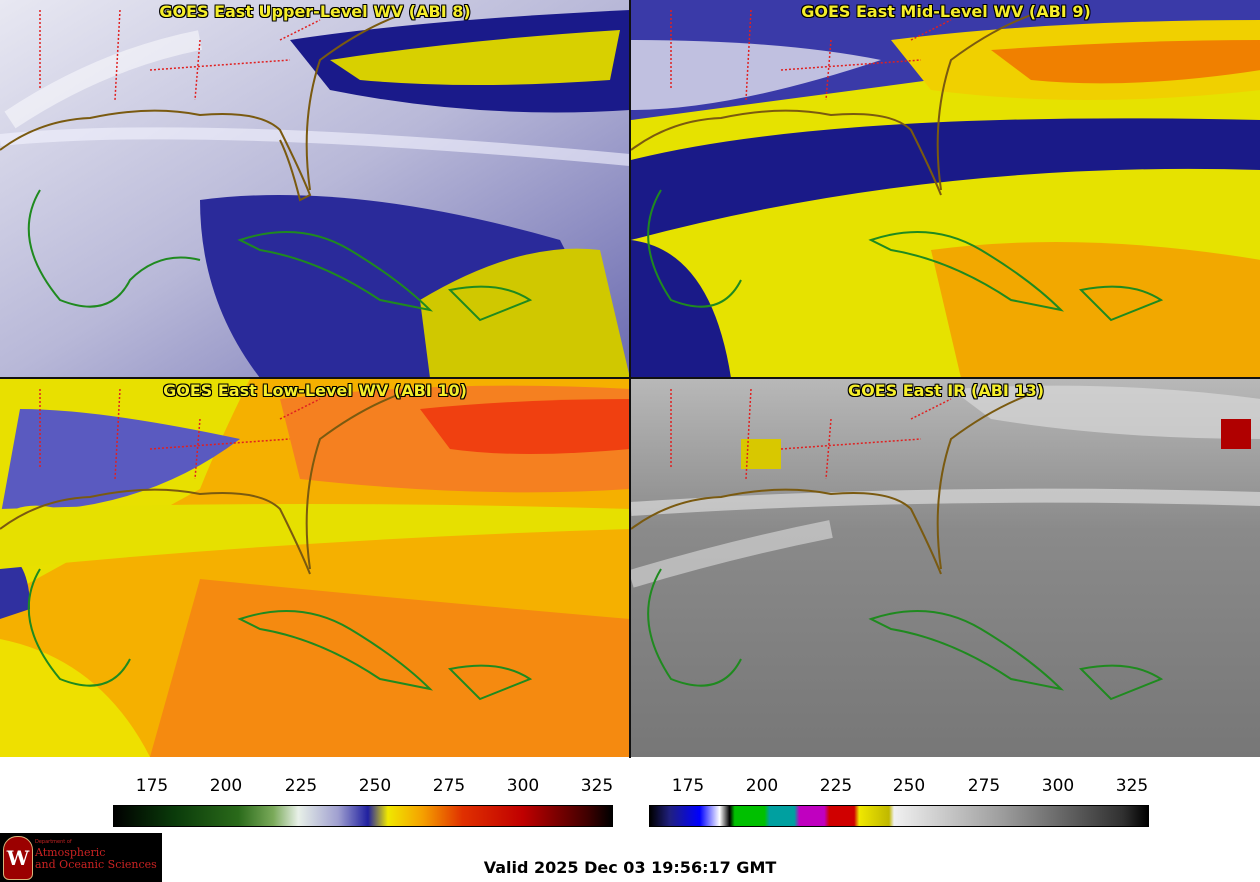 Image resolution: width=1260 pixels, height=882 pixels. Describe the element at coordinates (152, 786) in the screenshot. I see `wv-tick-label: 175` at that location.